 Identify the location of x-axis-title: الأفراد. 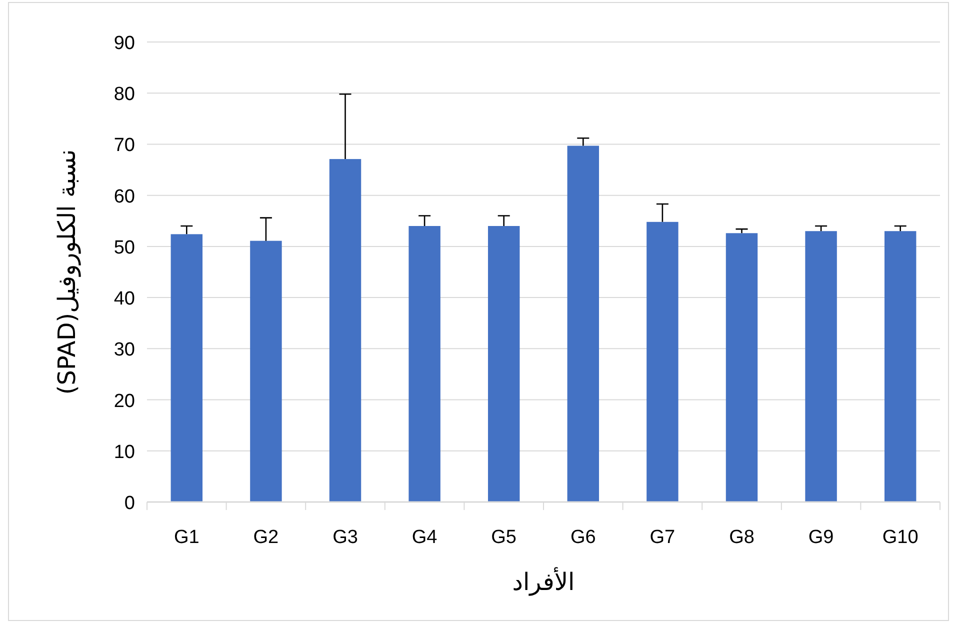
(543, 581).